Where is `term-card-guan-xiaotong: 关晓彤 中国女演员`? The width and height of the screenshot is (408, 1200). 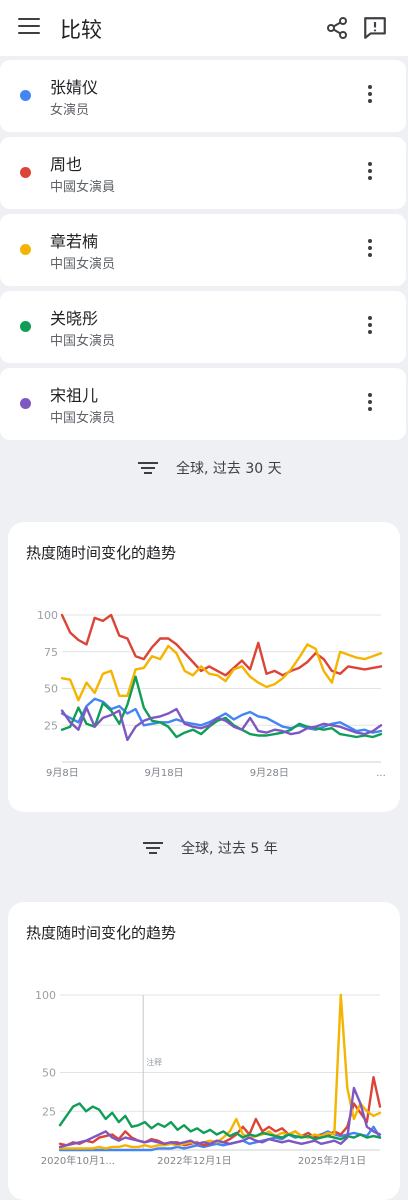
term-card-guan-xiaotong: 关晓彤 中国女演员 is located at coordinates (203, 327).